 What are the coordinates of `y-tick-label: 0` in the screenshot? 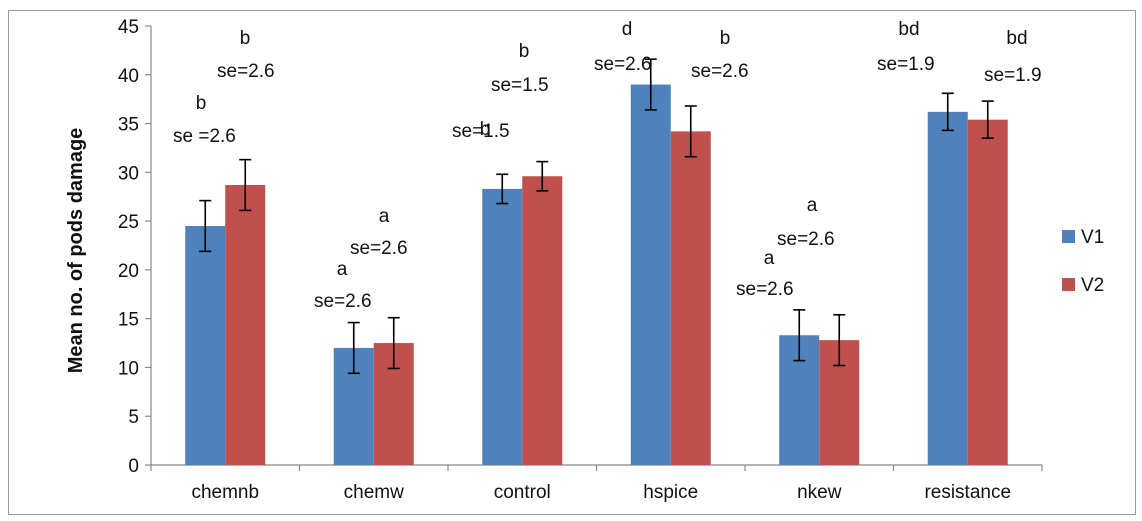 It's located at (133, 466).